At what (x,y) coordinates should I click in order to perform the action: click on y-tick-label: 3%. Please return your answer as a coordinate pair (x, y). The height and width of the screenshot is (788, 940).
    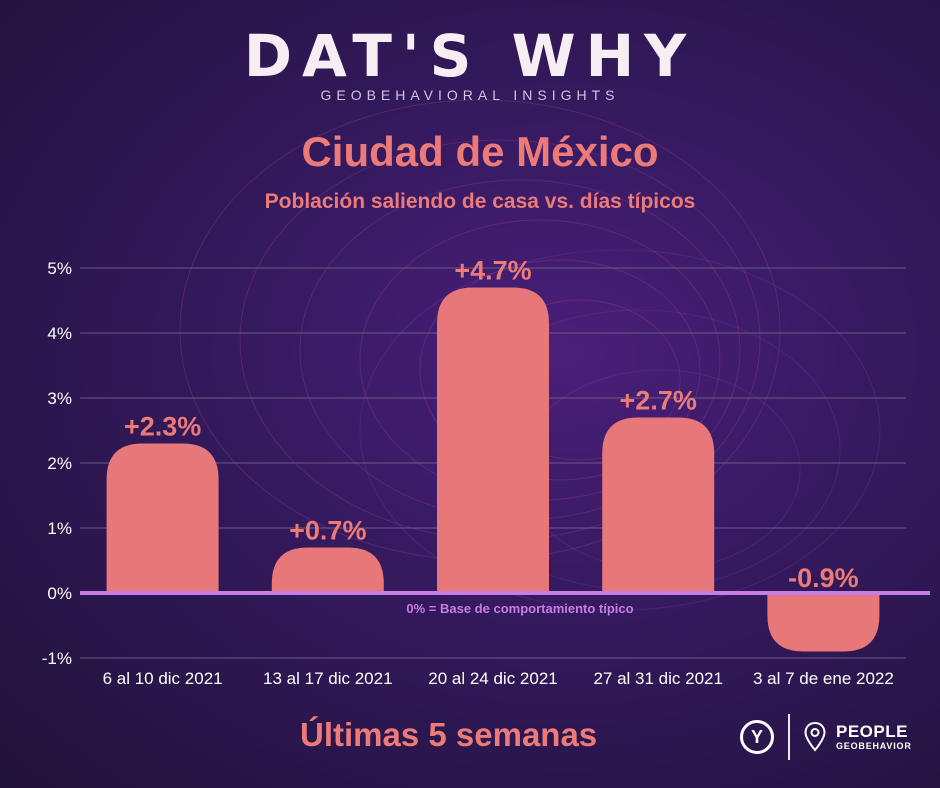
    Looking at the image, I should click on (59, 398).